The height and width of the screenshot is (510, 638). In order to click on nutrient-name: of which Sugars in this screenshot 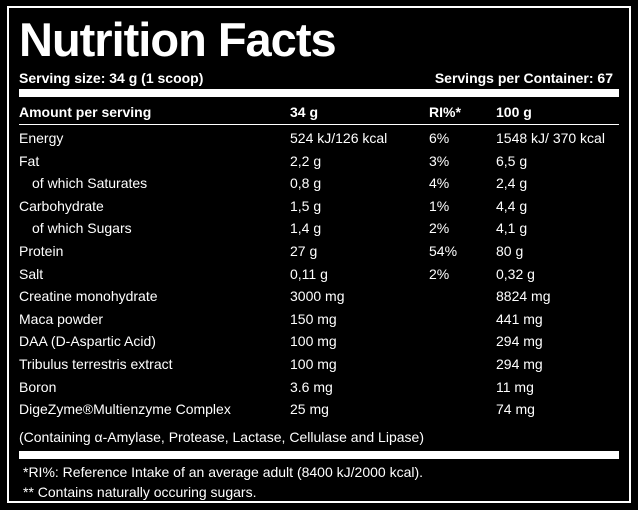, I will do `click(82, 228)`.